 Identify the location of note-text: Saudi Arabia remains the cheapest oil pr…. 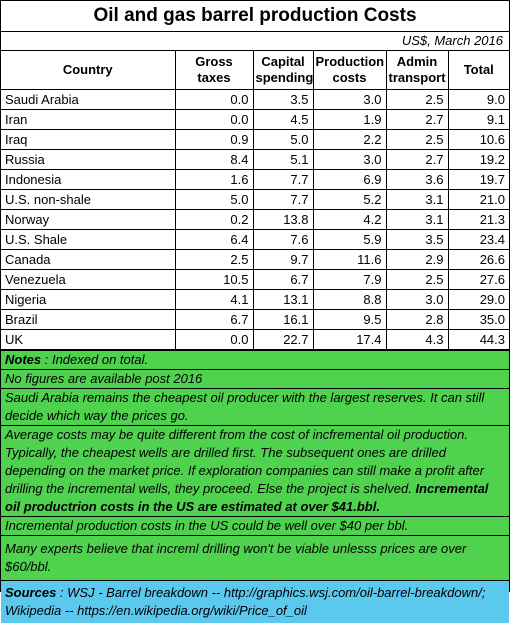
(245, 406).